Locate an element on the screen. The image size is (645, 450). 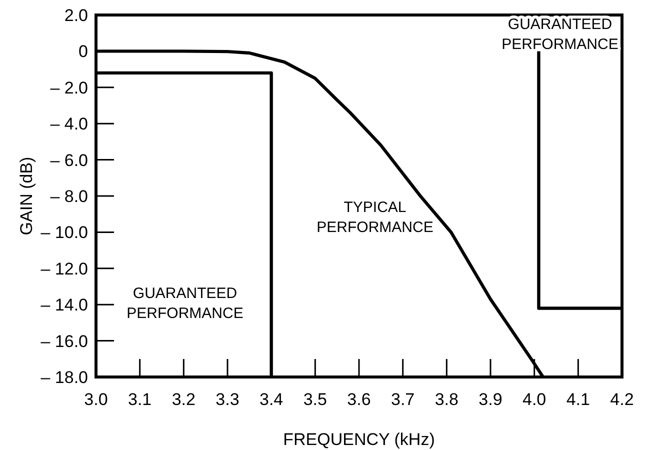
y-tick-label: – 4.0 is located at coordinates (69, 124).